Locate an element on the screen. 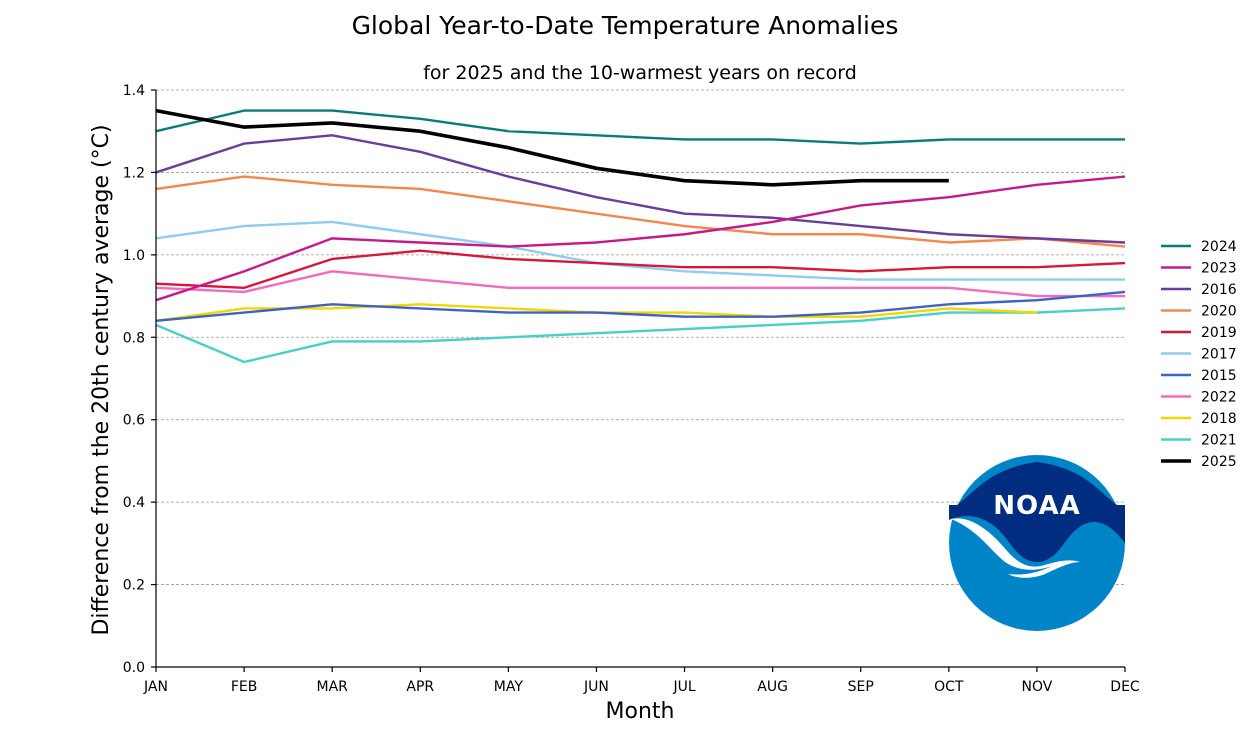 The width and height of the screenshot is (1250, 750). y-tick-label-7: 1.4 is located at coordinates (134, 91).